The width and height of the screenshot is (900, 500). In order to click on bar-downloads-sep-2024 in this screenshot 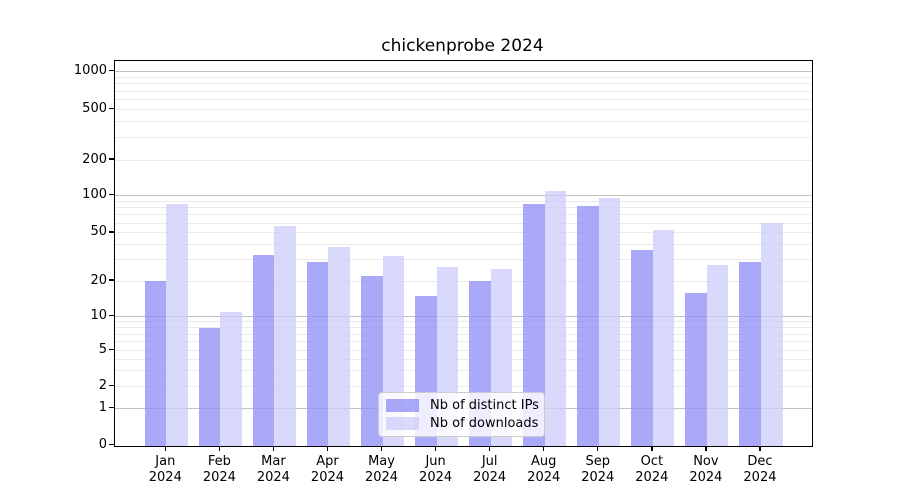, I will do `click(609, 322)`.